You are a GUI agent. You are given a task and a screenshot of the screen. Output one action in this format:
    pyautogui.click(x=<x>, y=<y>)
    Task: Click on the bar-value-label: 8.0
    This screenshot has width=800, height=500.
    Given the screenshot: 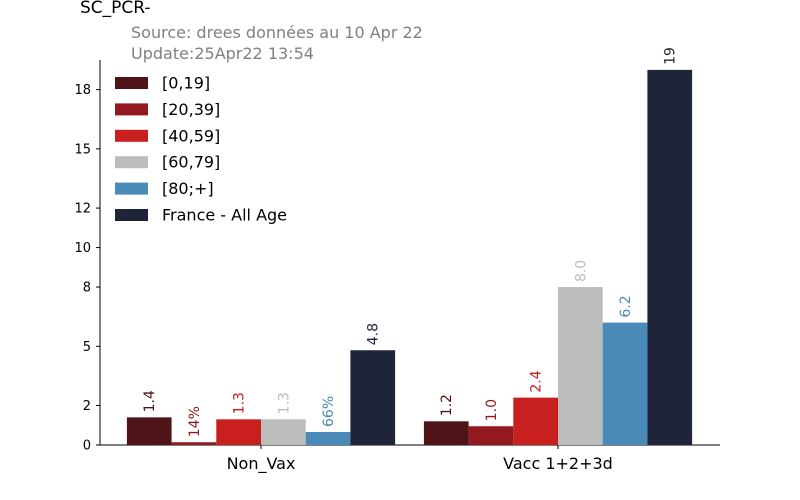 What is the action you would take?
    pyautogui.click(x=581, y=271)
    